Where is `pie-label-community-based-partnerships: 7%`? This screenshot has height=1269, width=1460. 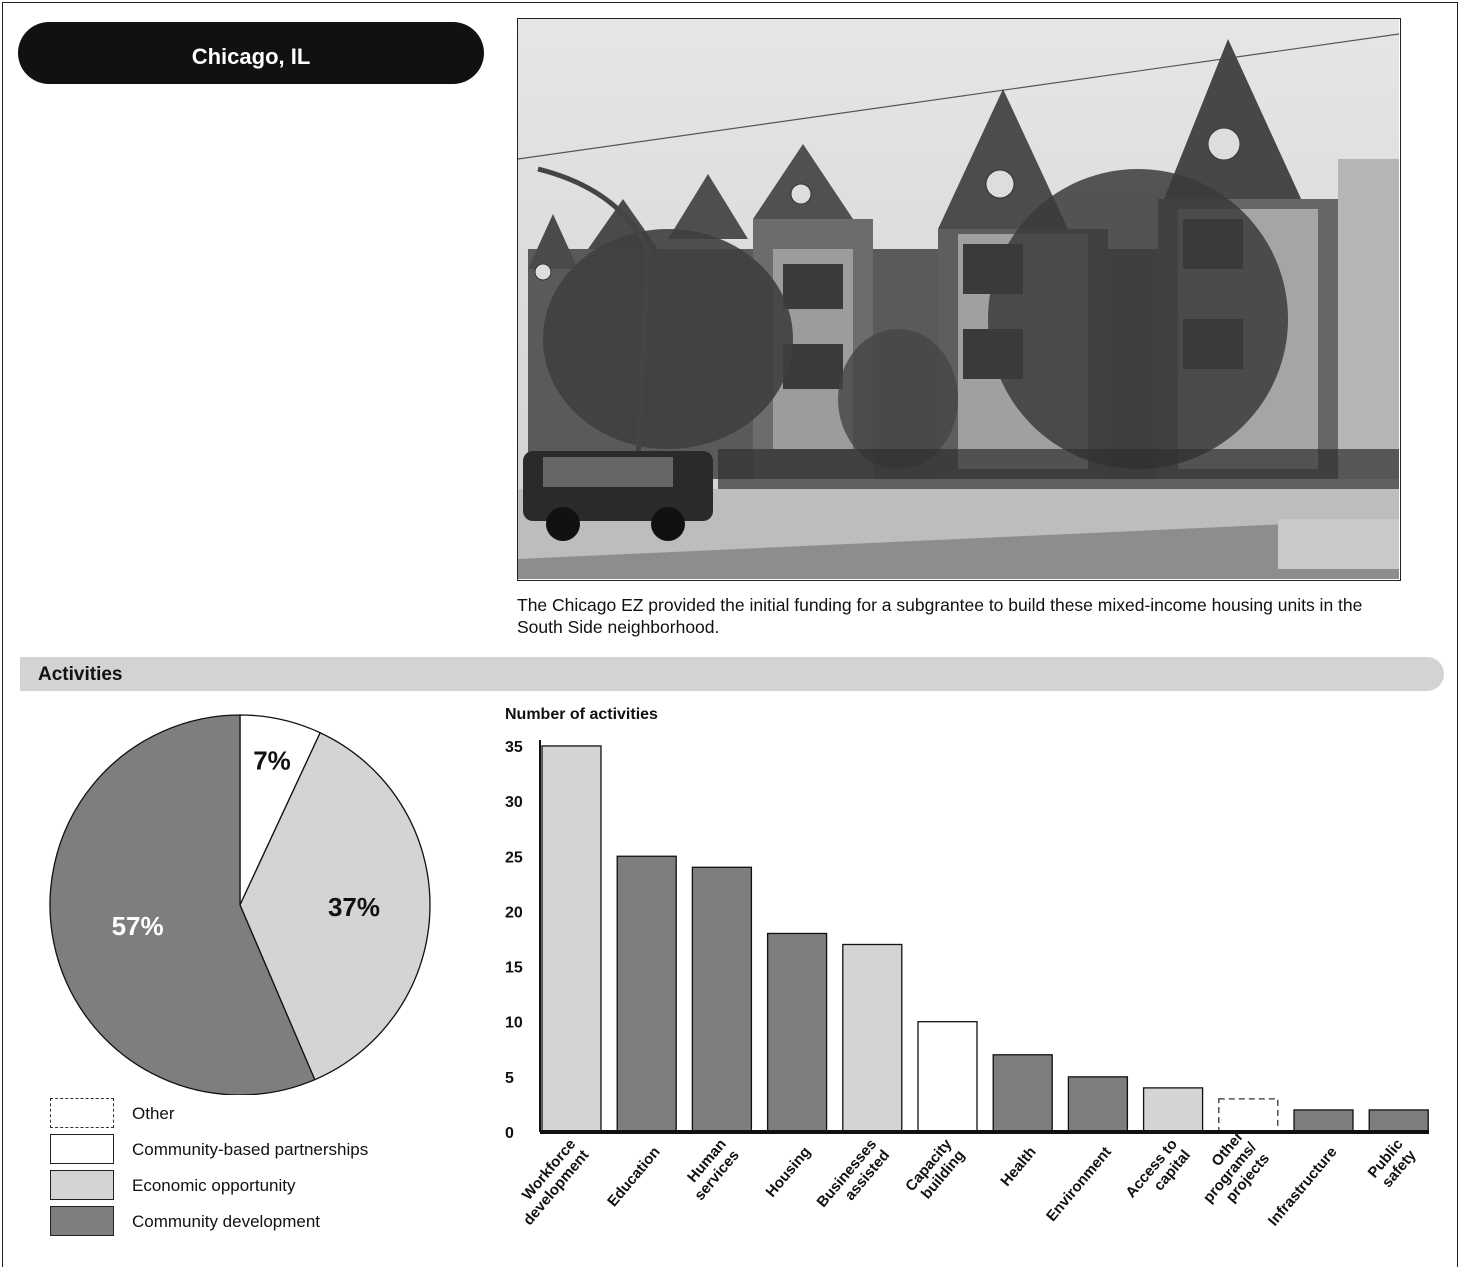
pie-label-community-based-partnerships: 7% is located at coordinates (272, 760).